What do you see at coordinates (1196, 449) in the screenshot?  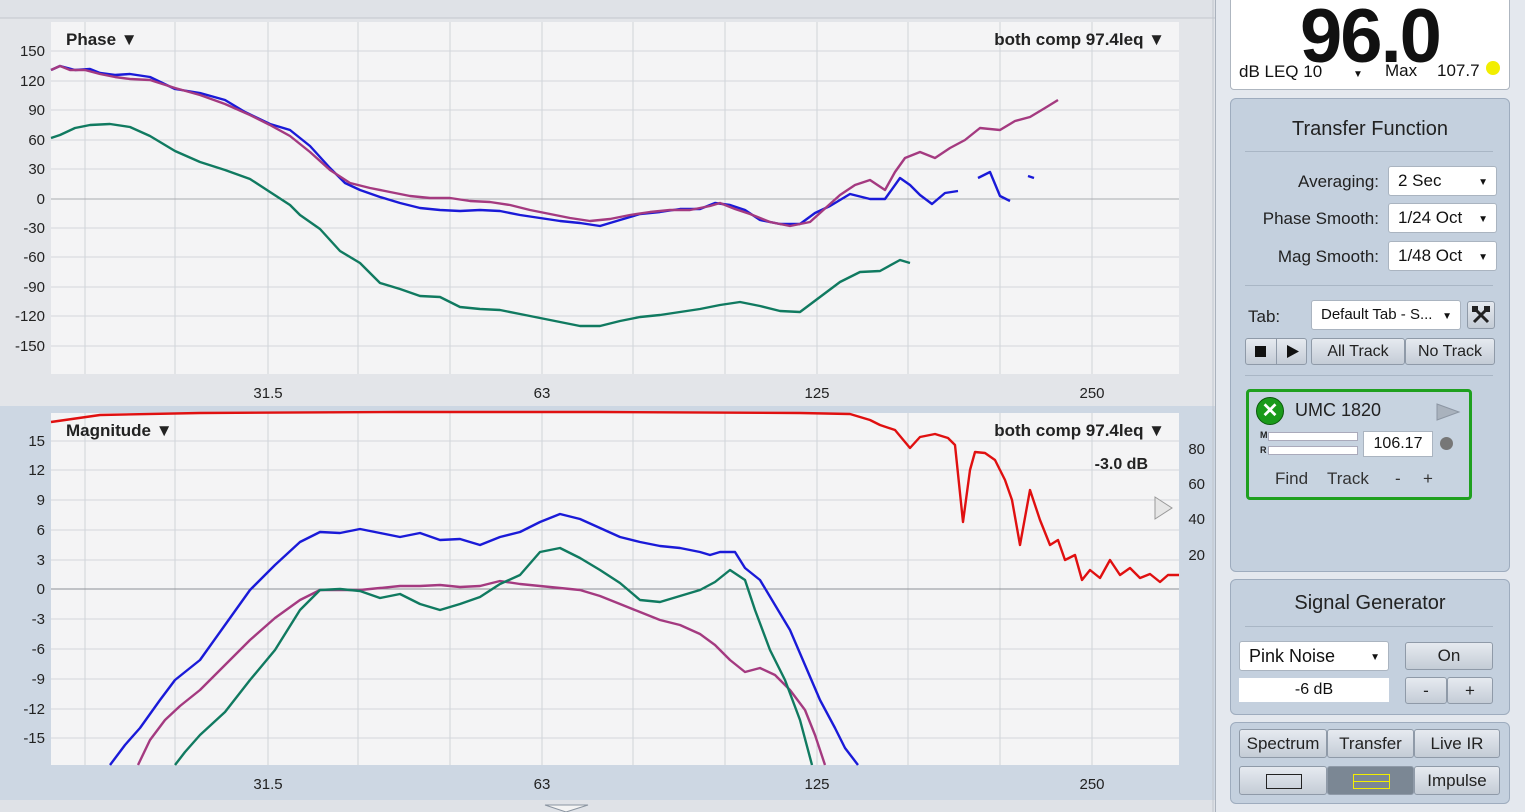 I see `coherence-tick: 80` at bounding box center [1196, 449].